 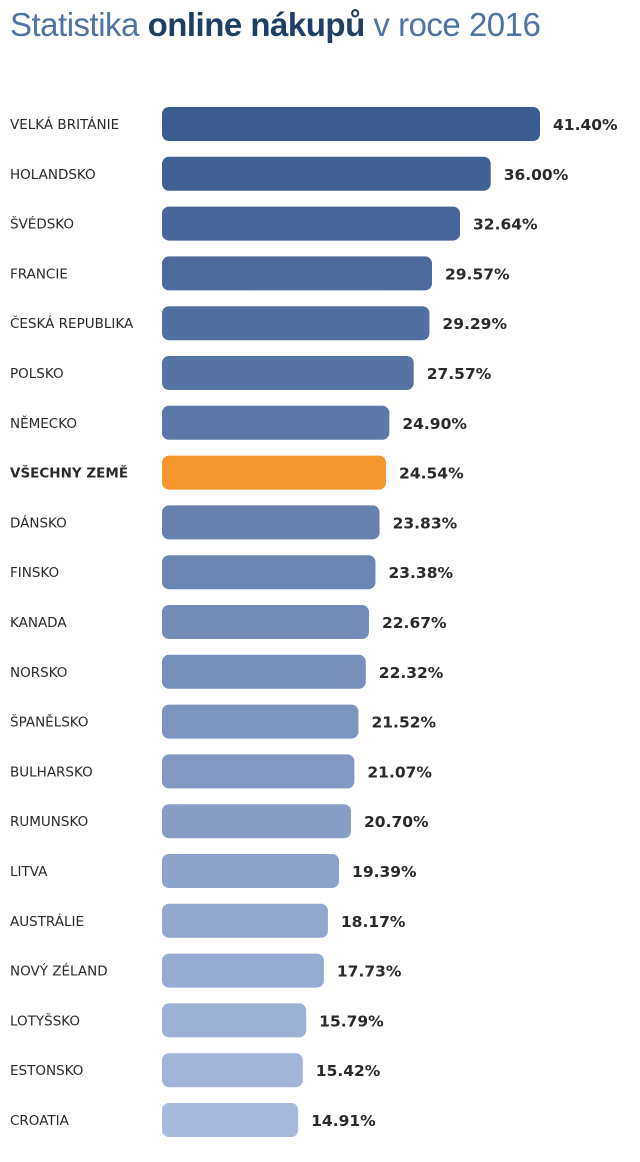 I want to click on category-label: POLSKO, so click(x=37, y=374).